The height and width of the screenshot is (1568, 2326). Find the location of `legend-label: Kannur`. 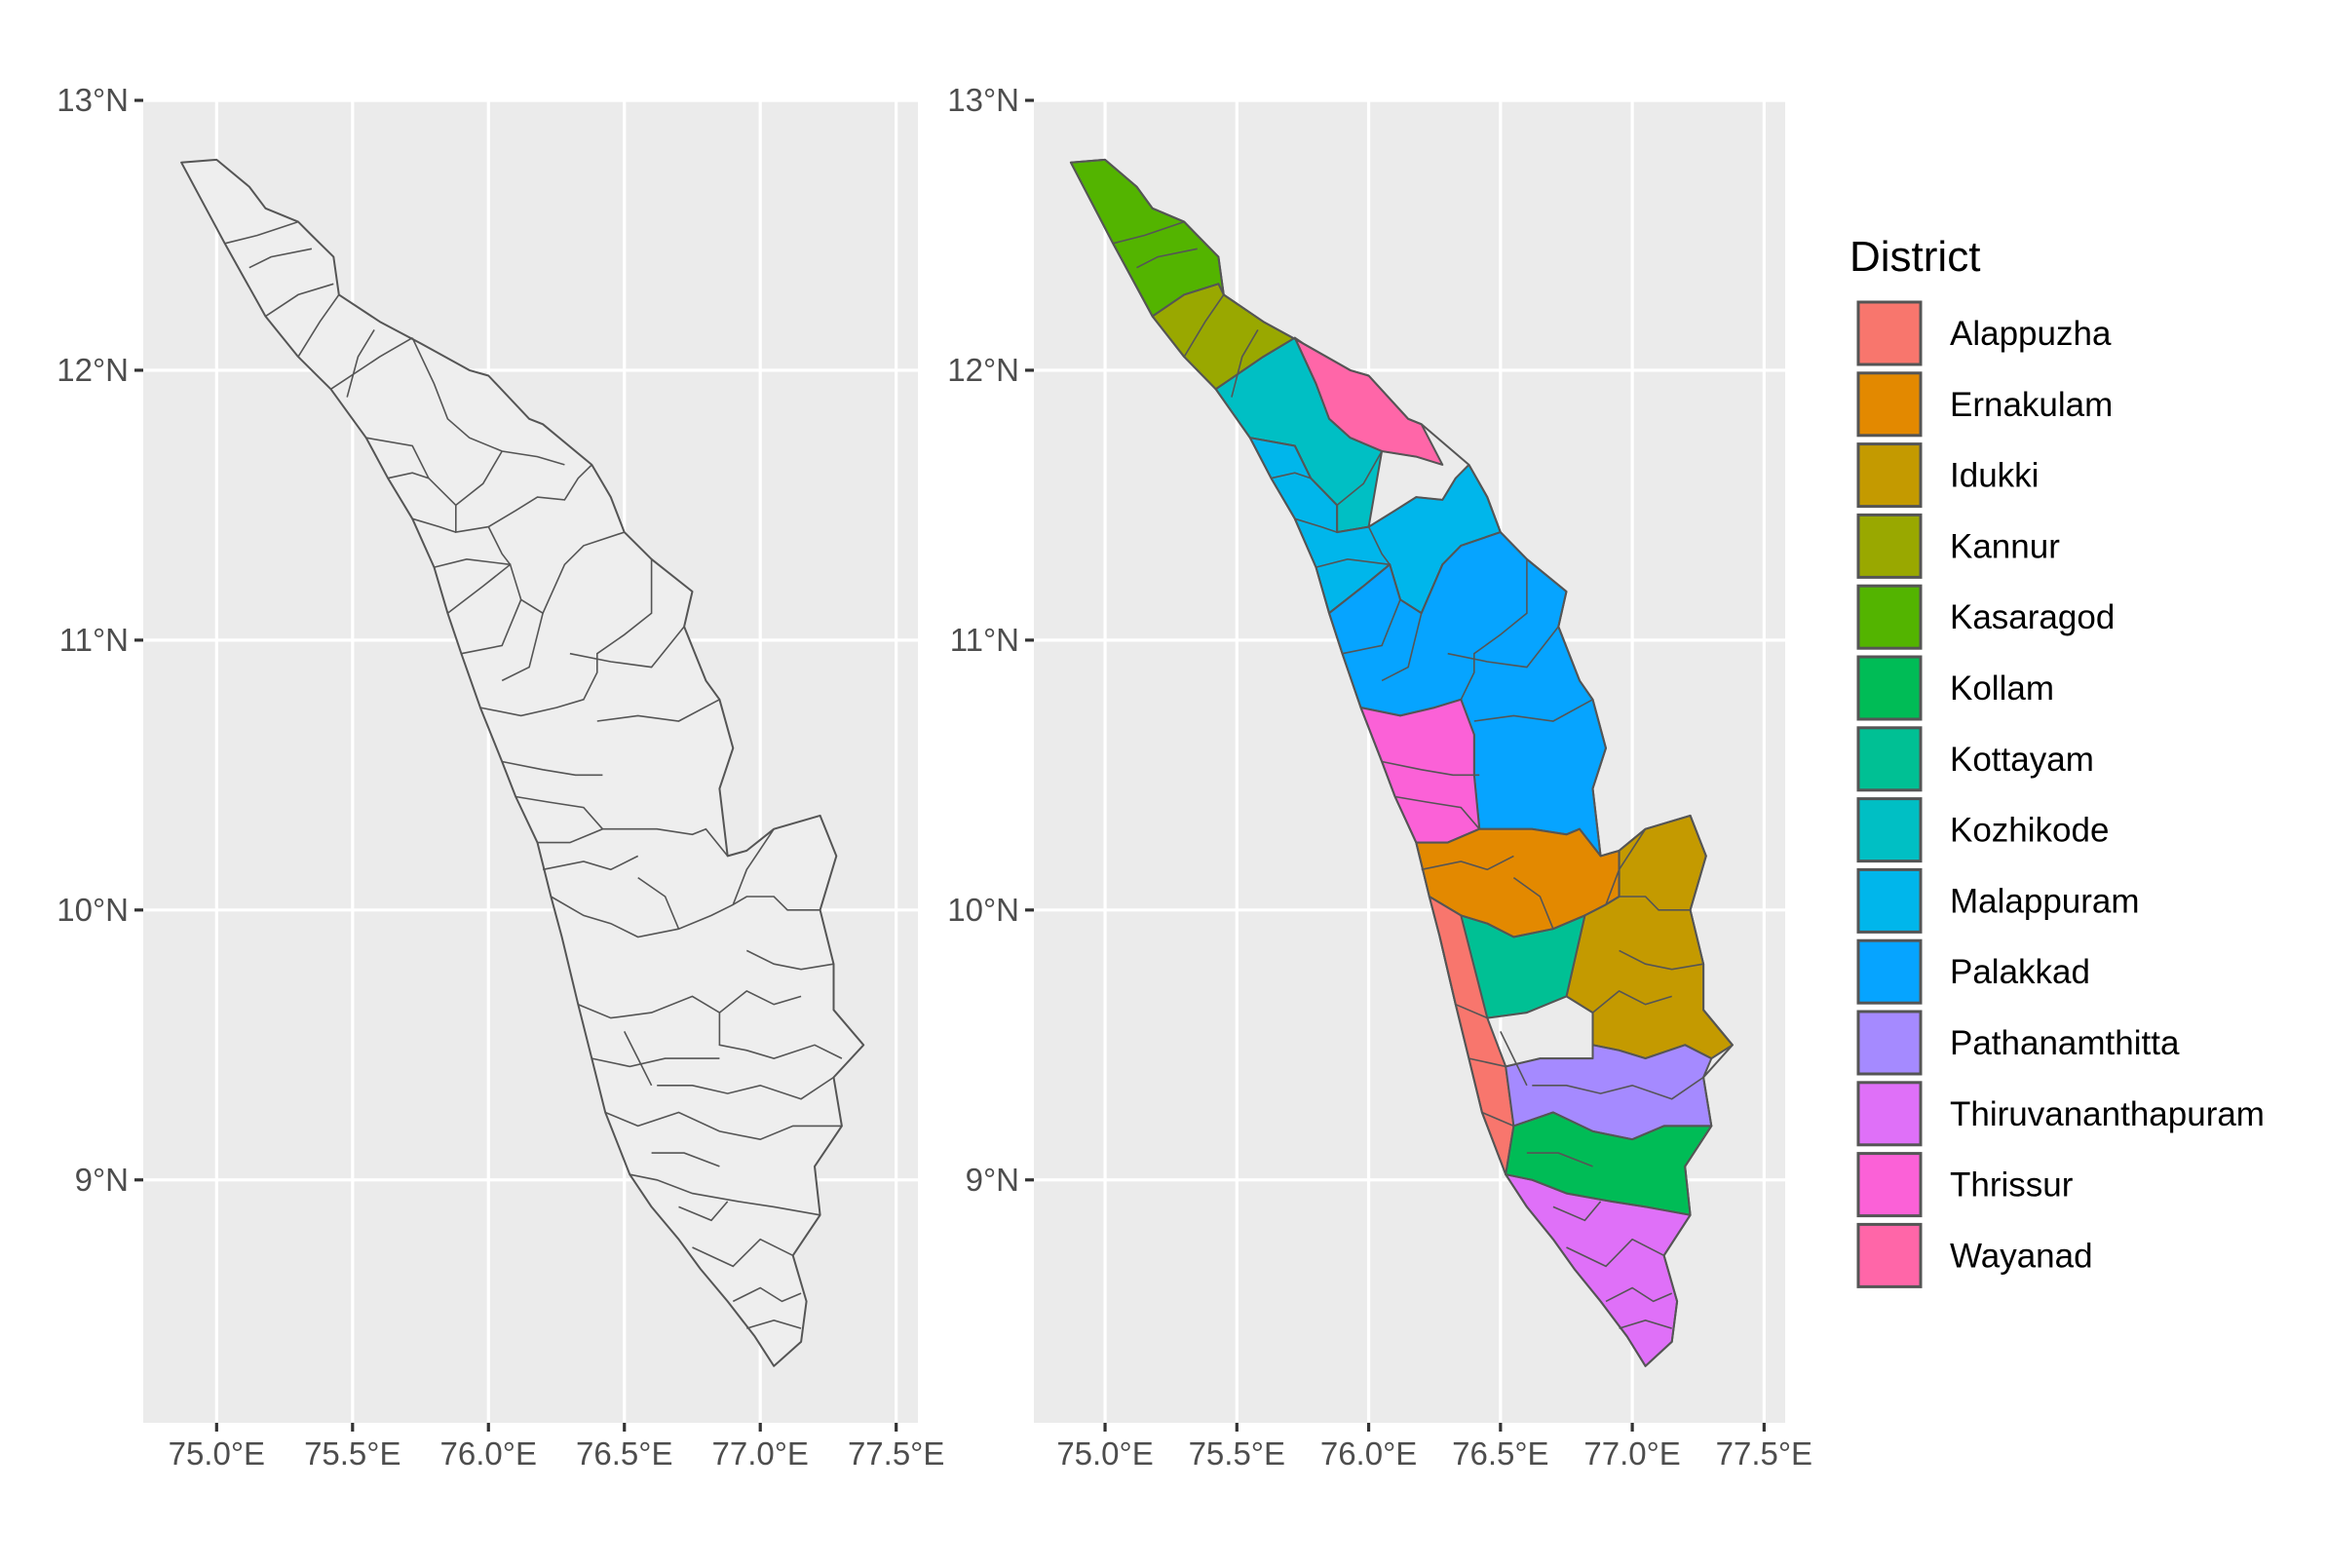

legend-label: Kannur is located at coordinates (2005, 546).